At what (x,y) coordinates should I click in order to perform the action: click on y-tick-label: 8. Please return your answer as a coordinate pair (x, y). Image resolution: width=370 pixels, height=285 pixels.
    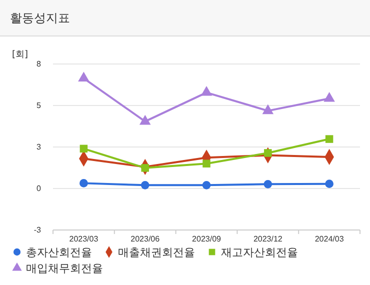
    Looking at the image, I should click on (39, 64).